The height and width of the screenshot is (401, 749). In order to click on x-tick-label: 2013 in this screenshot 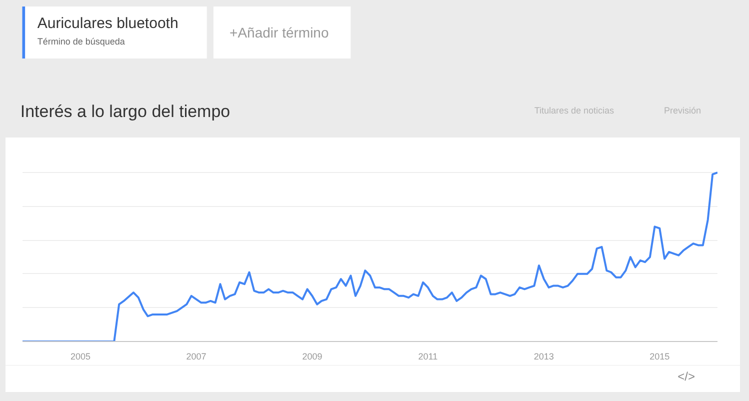, I will do `click(544, 357)`.